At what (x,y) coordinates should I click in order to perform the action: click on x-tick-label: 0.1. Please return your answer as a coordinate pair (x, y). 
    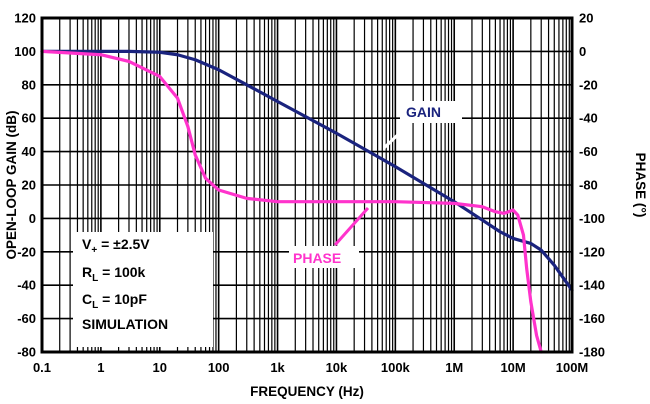
    Looking at the image, I should click on (42, 367).